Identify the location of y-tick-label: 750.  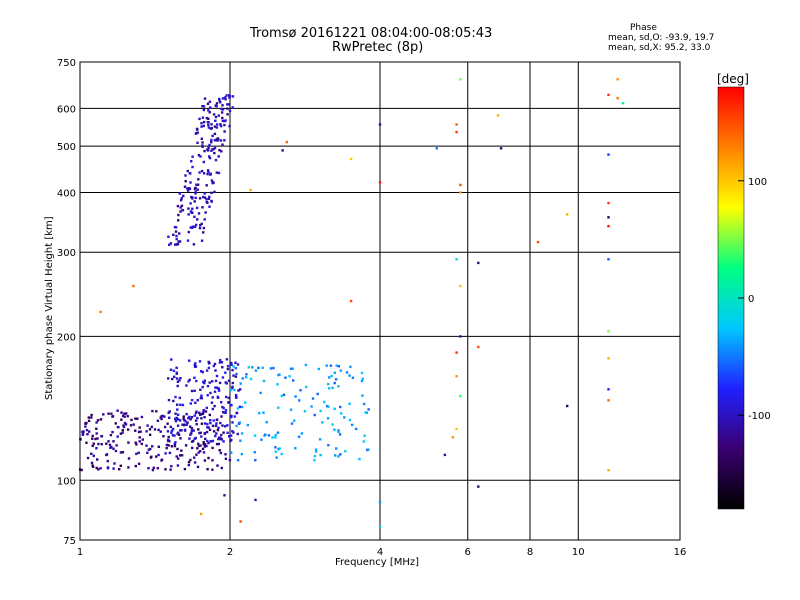
(66, 63).